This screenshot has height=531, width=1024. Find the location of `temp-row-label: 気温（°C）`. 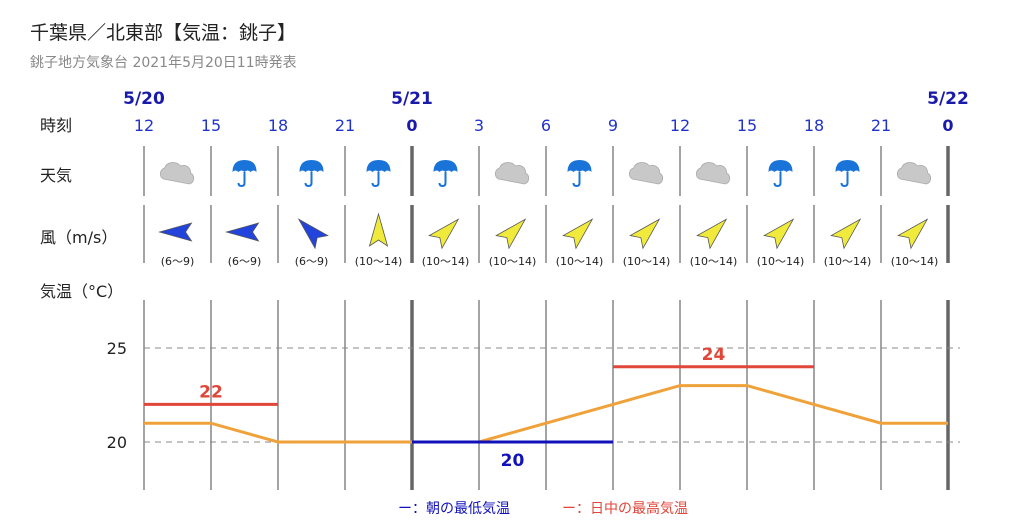

temp-row-label: 気温（°C） is located at coordinates (81, 291).